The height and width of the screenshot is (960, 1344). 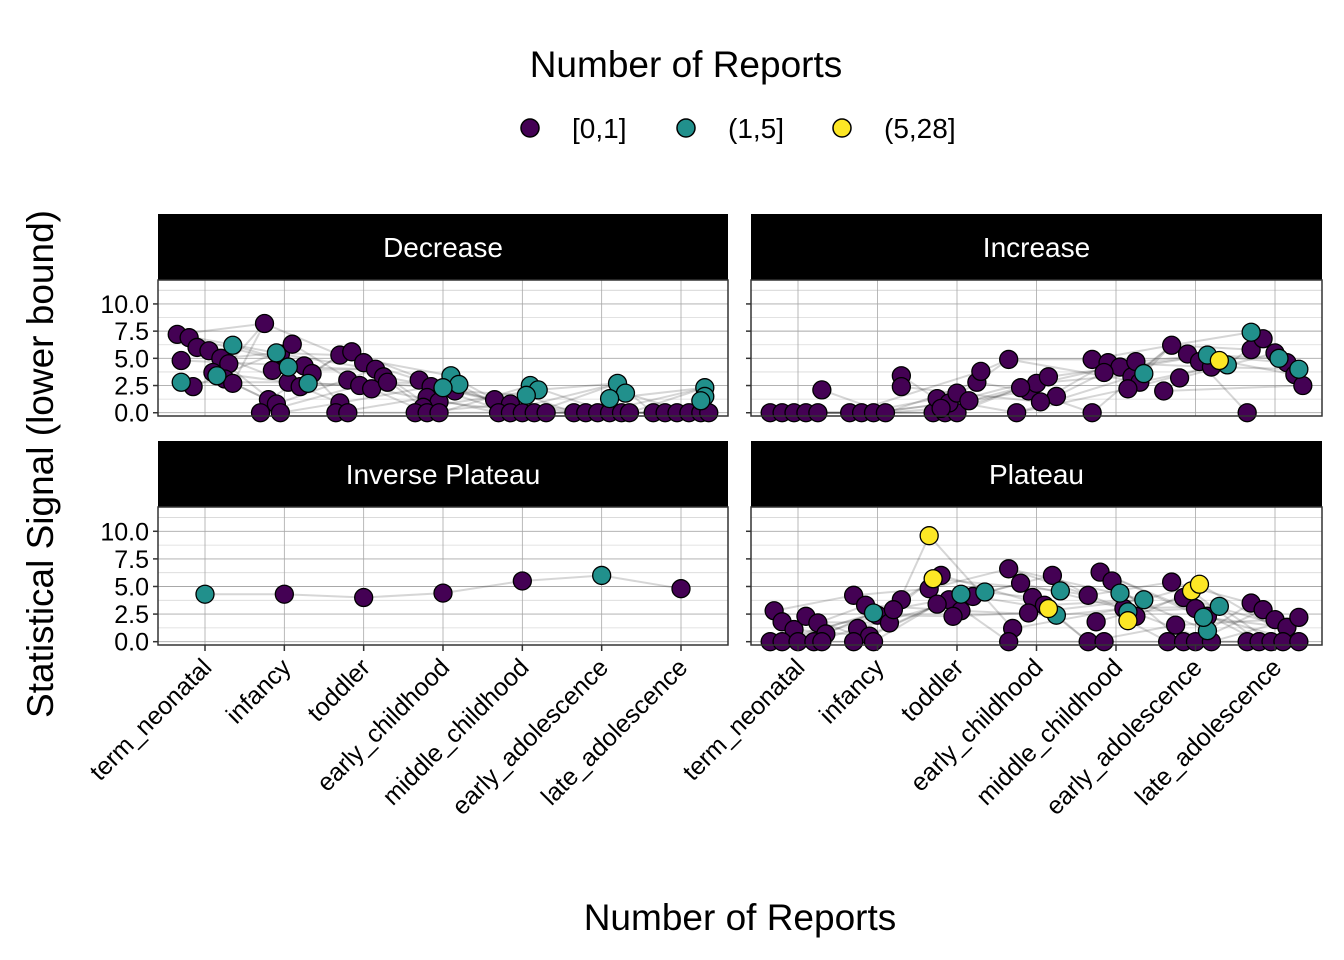 I want to click on panel-decrease: Decrease 0.02.55.07.510.0, so click(x=414, y=321).